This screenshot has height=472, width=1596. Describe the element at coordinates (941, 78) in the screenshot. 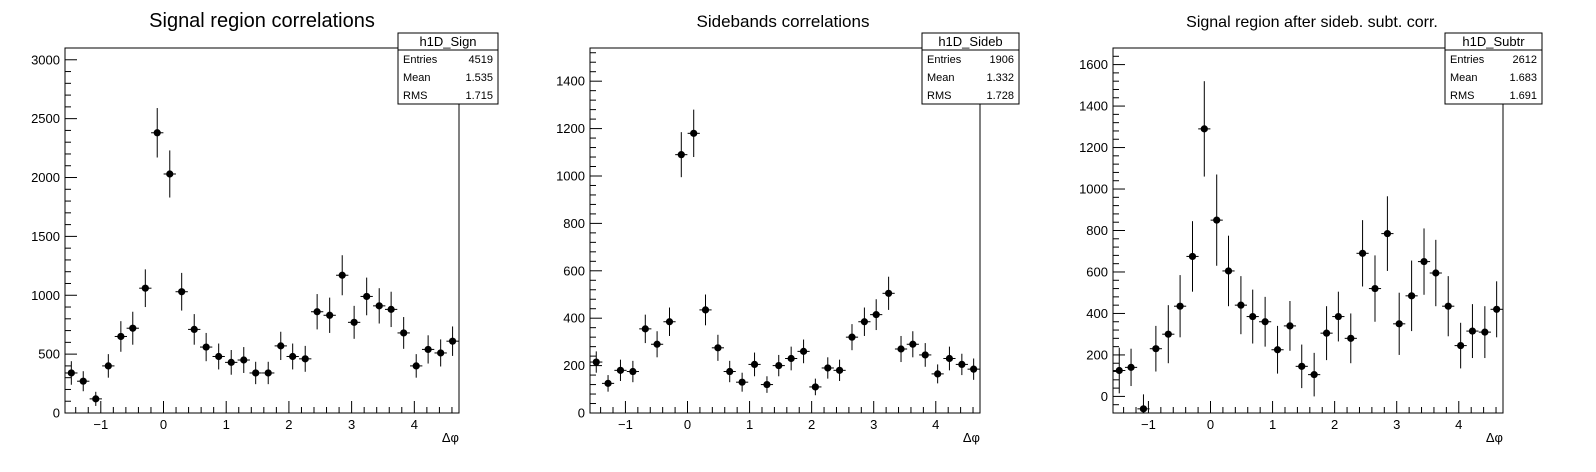

I see `stats-label: Mean` at that location.